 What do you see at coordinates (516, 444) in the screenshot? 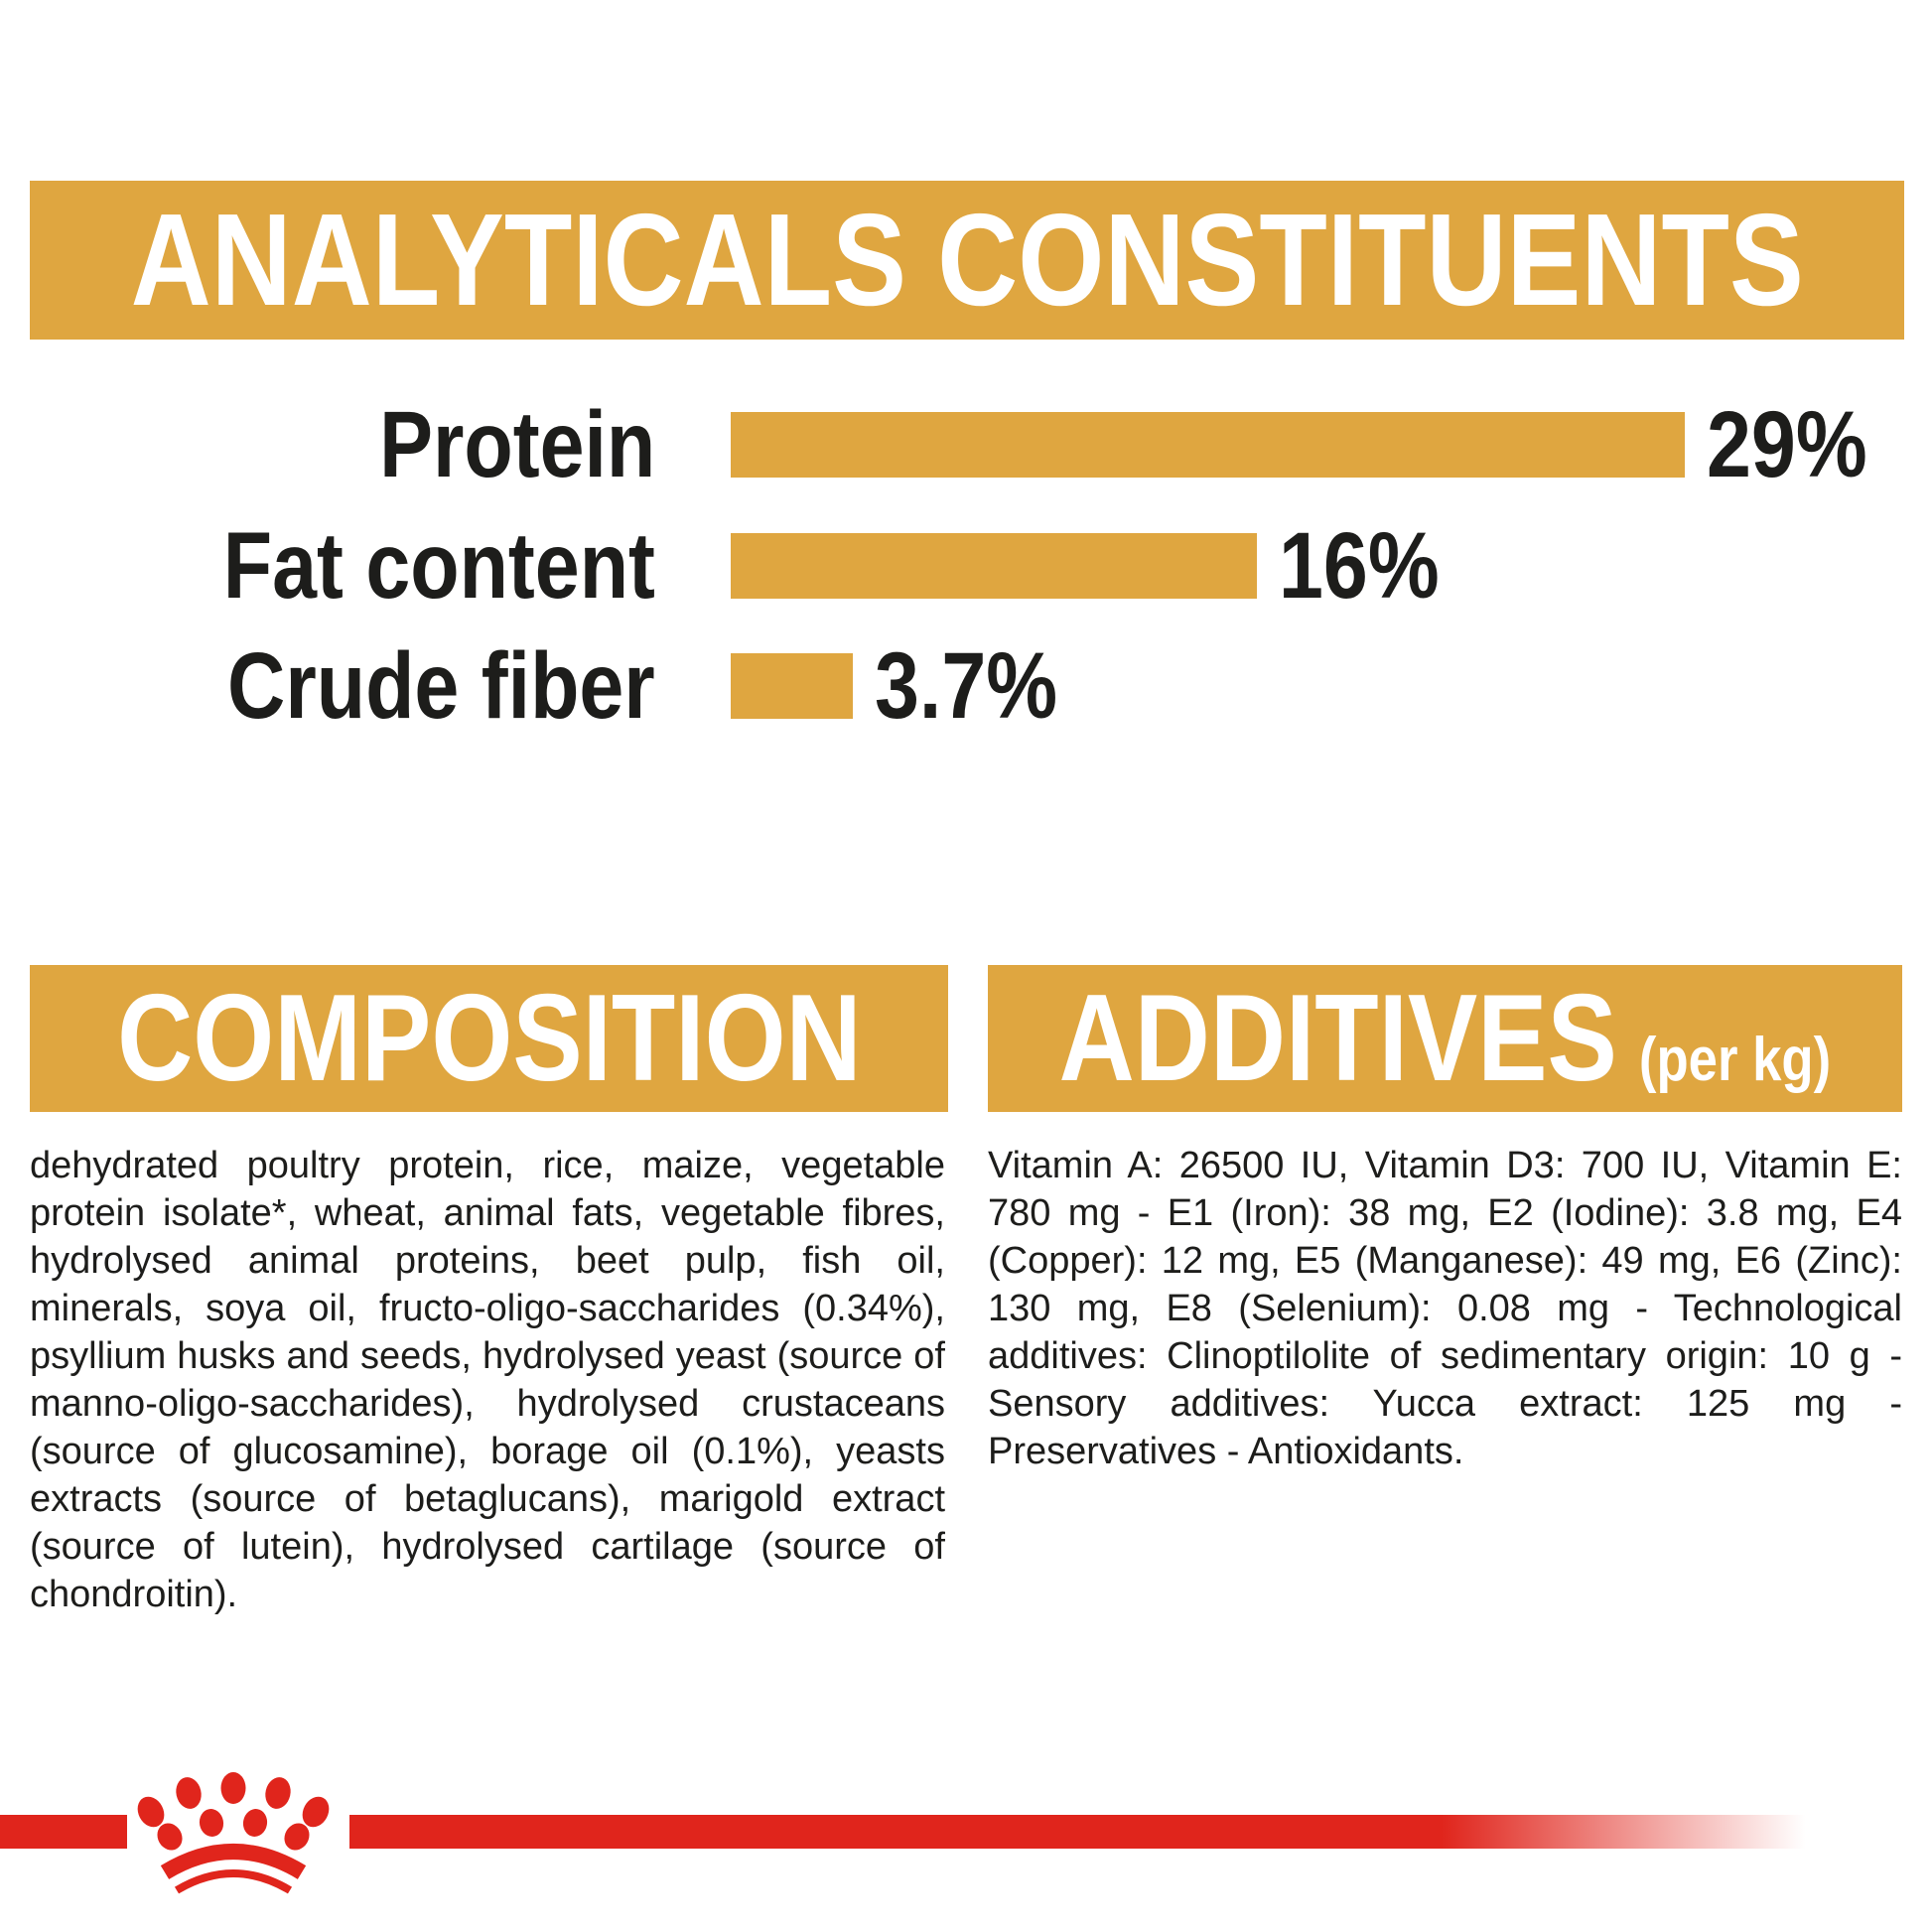
I see `bar-label-protein: Protein` at bounding box center [516, 444].